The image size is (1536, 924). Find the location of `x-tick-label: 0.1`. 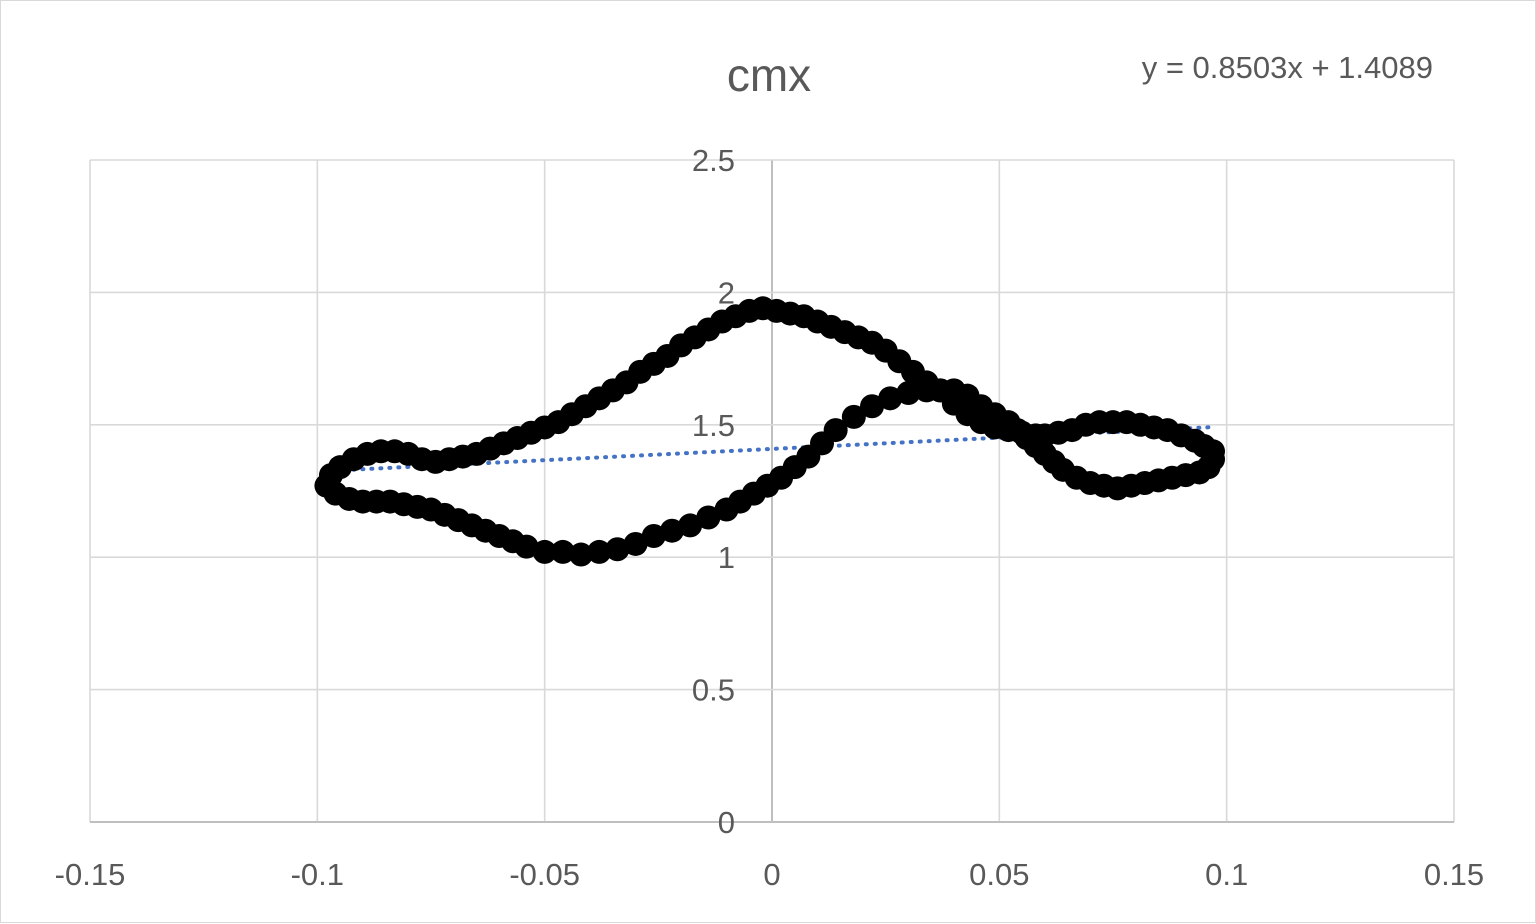

x-tick-label: 0.1 is located at coordinates (1226, 874).